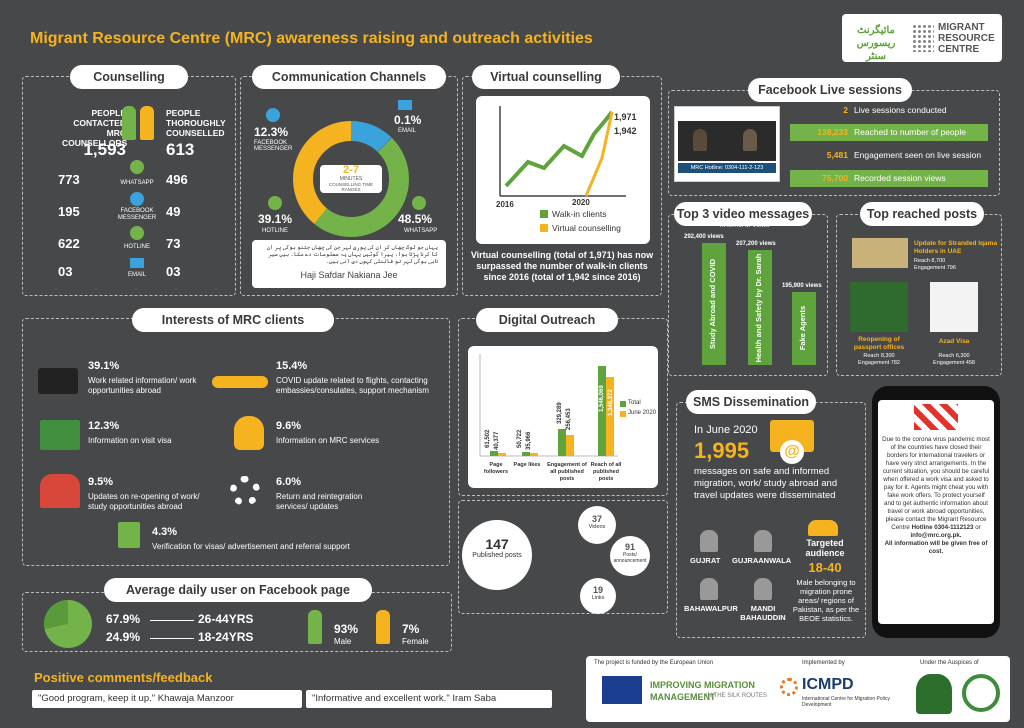 The width and height of the screenshot is (1024, 728). I want to click on imp-line-3: IN THE SILK ROUTES, so click(736, 696).